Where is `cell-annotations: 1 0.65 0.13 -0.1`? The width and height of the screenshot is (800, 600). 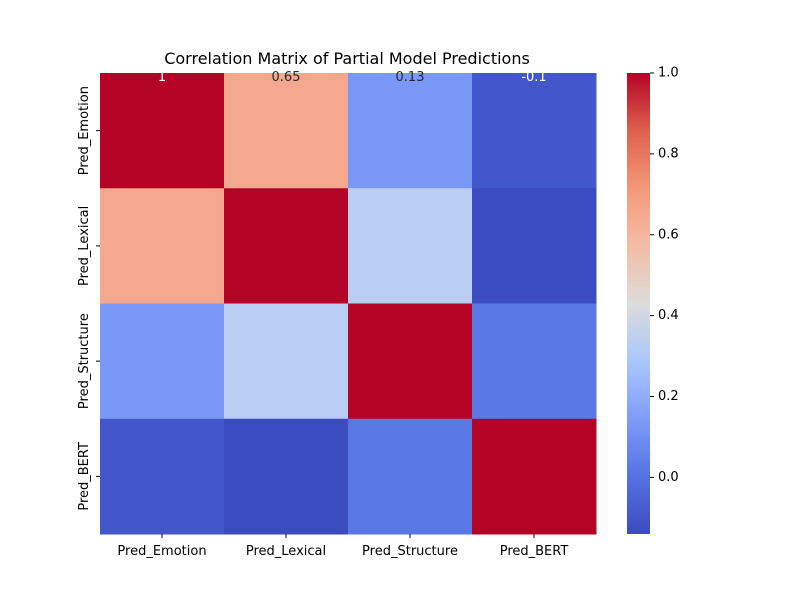
cell-annotations: 1 0.65 0.13 -0.1 is located at coordinates (352, 77).